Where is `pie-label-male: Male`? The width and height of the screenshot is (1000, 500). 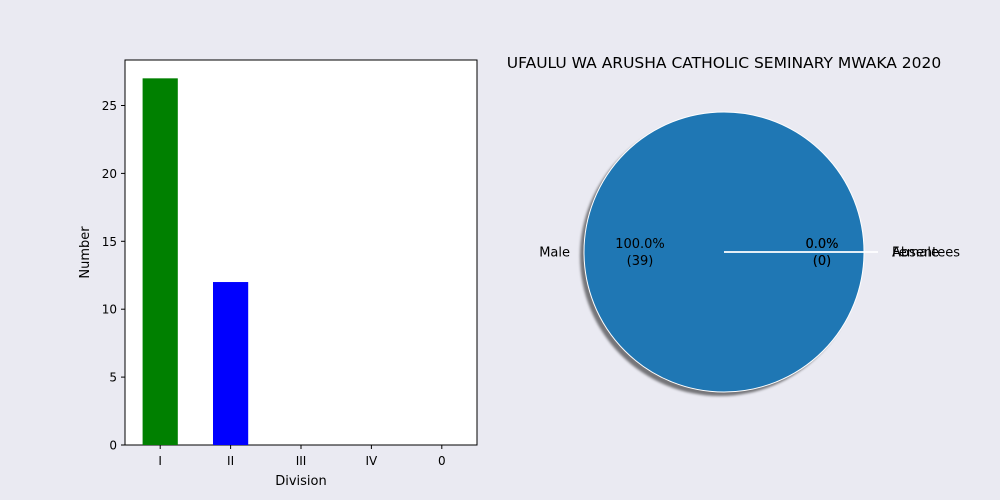 pie-label-male: Male is located at coordinates (554, 253).